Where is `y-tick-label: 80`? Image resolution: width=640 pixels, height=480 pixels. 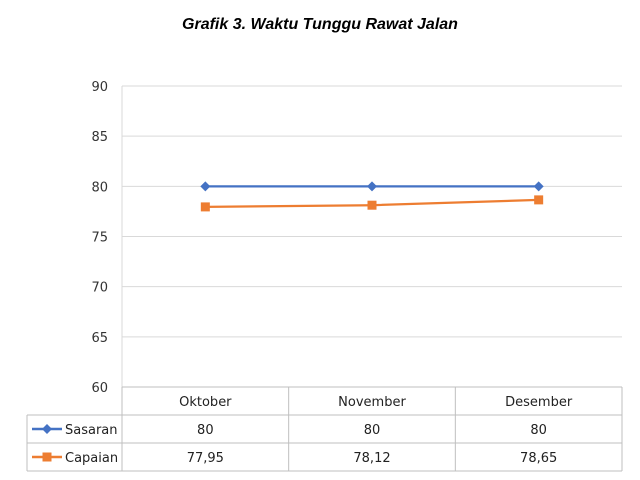
y-tick-label: 80 is located at coordinates (99, 187).